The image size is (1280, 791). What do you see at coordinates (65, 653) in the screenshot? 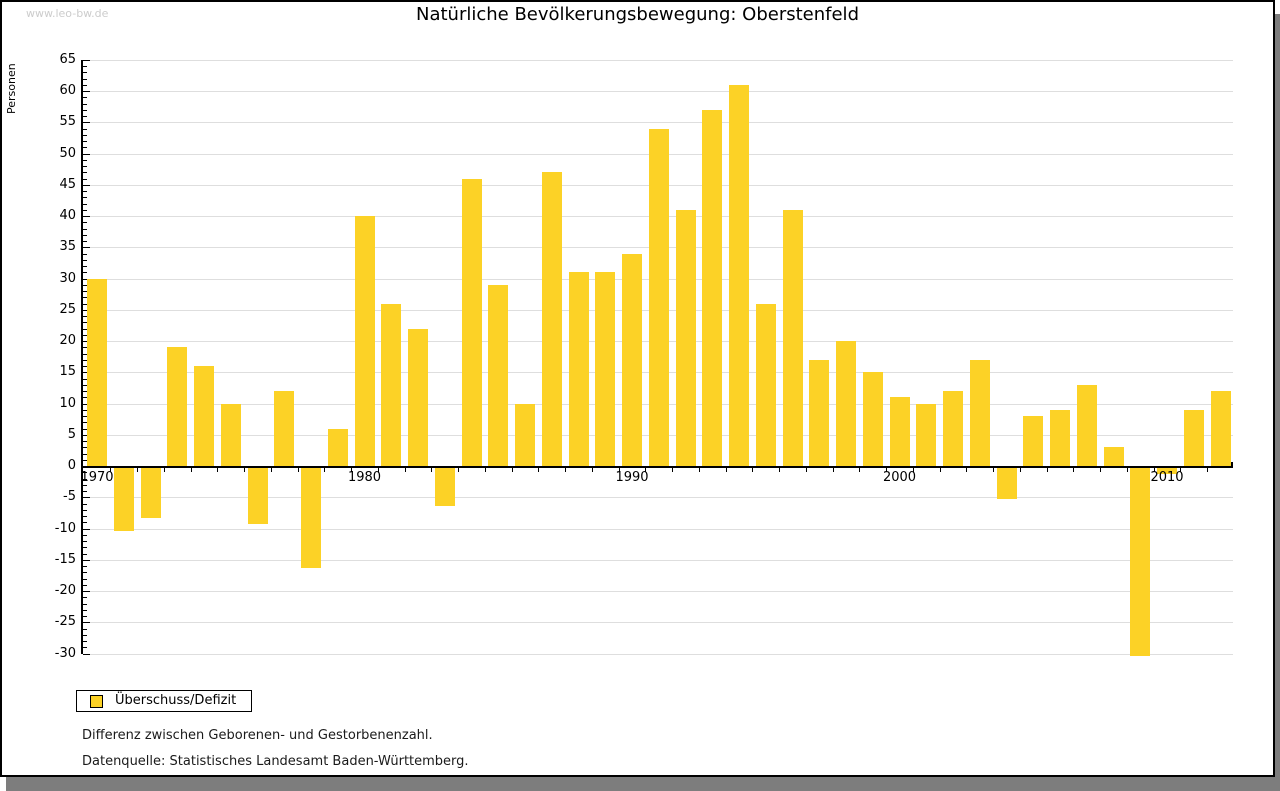
I see `y-tick-label: -30` at bounding box center [65, 653].